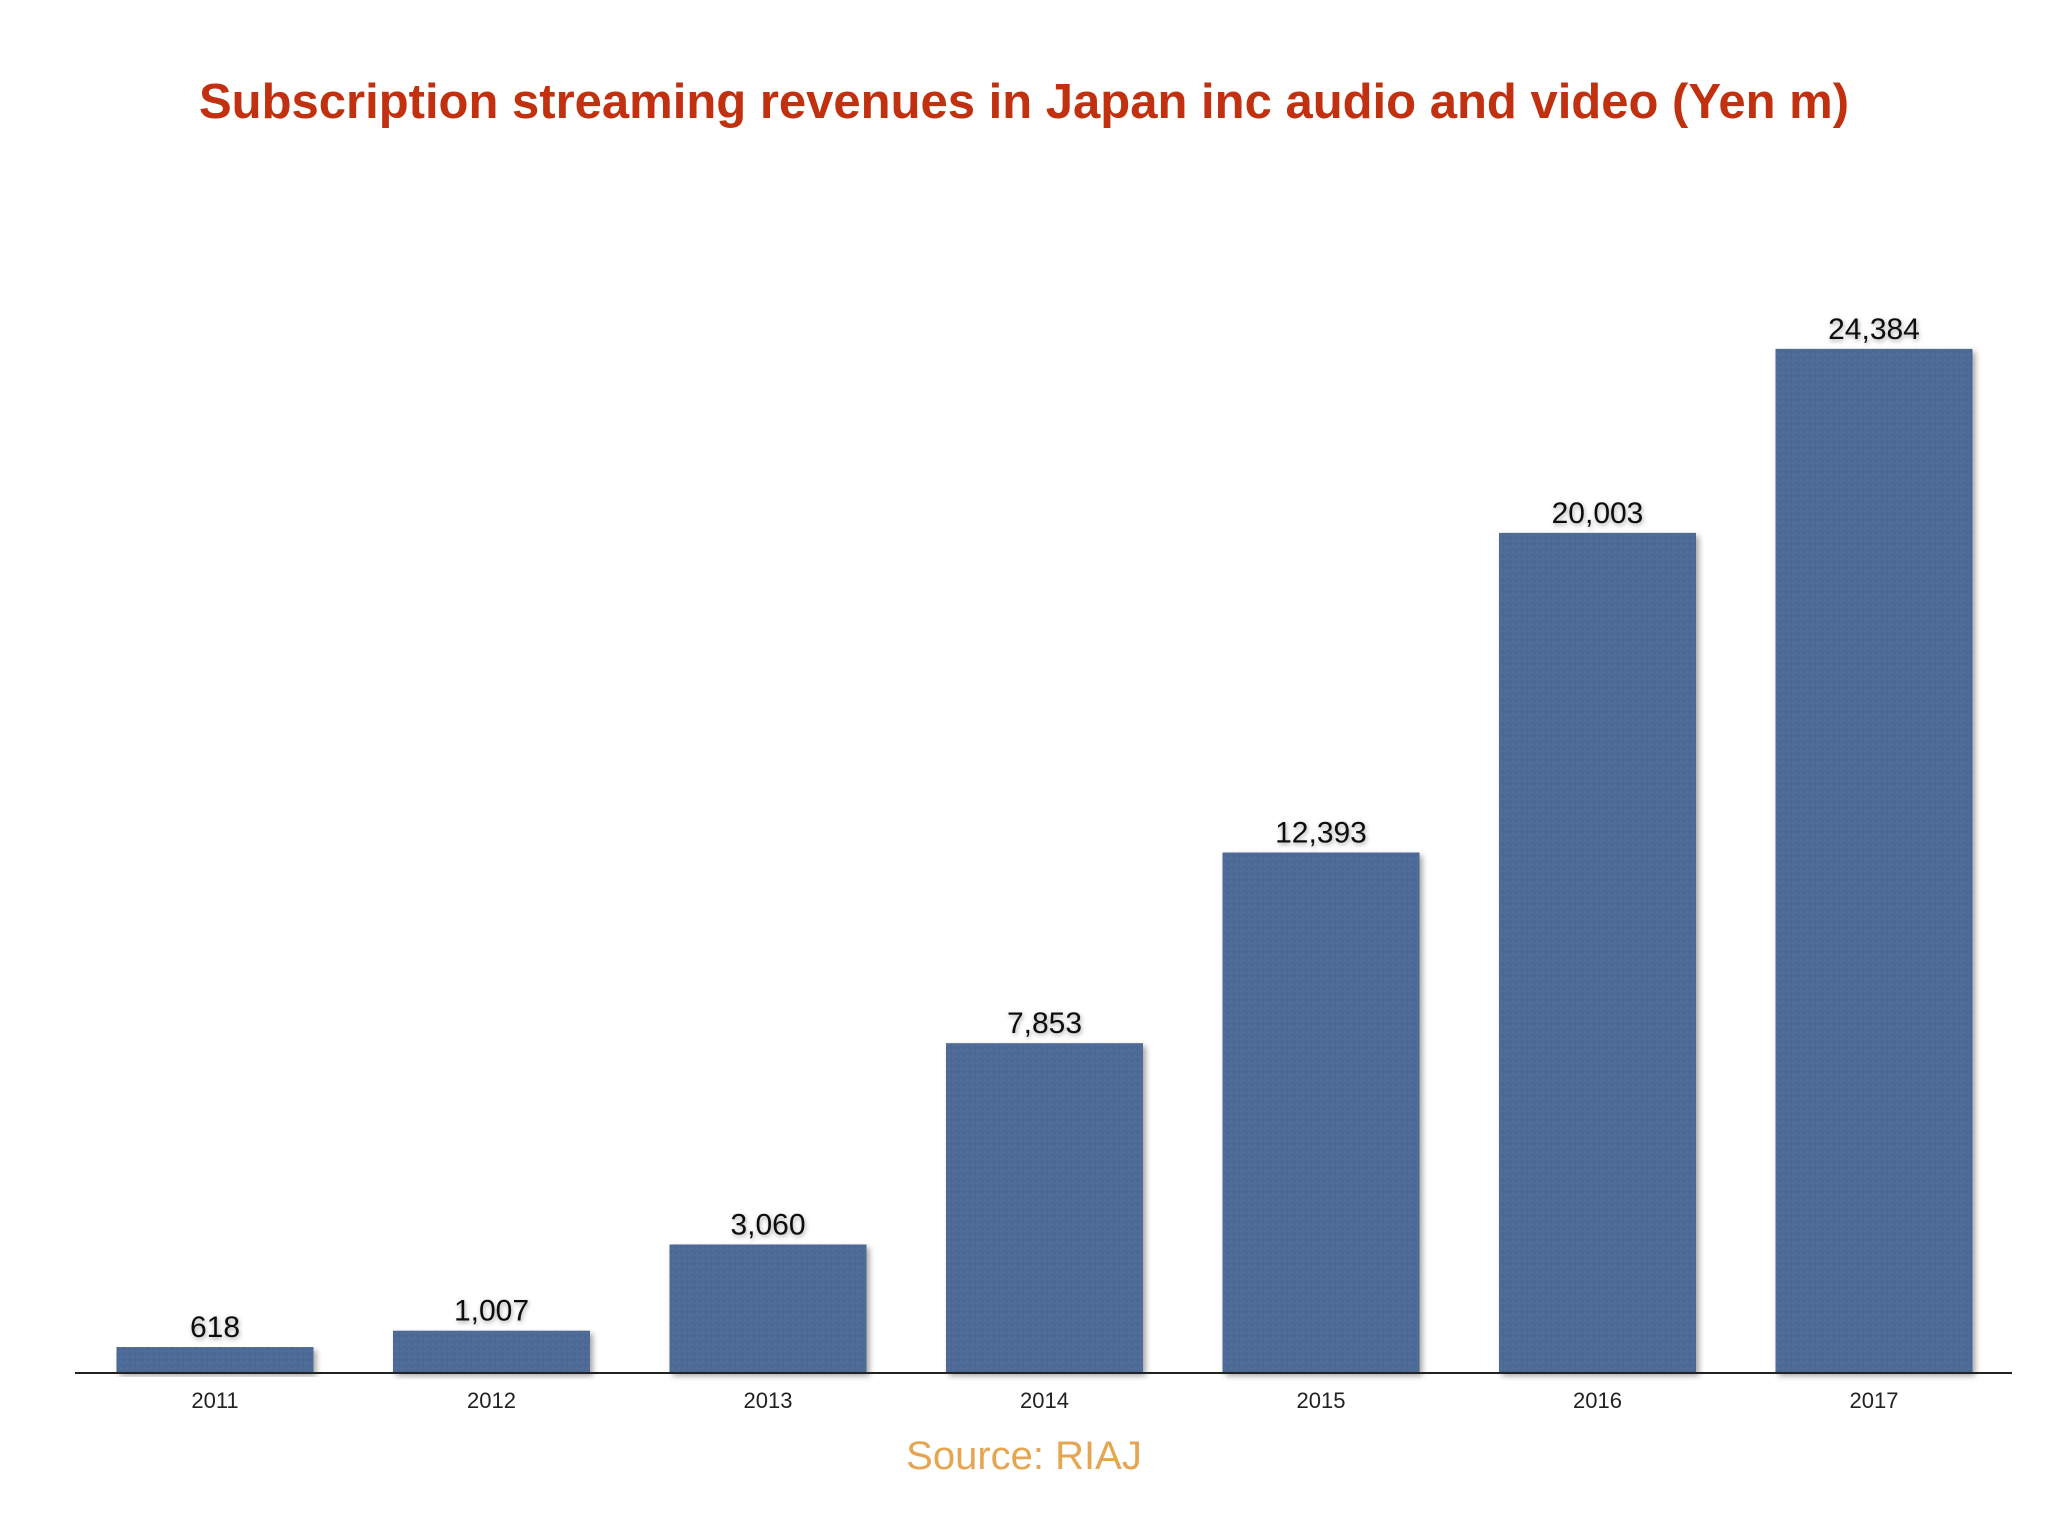  What do you see at coordinates (768, 1400) in the screenshot?
I see `x-tick-label-2013: 2013` at bounding box center [768, 1400].